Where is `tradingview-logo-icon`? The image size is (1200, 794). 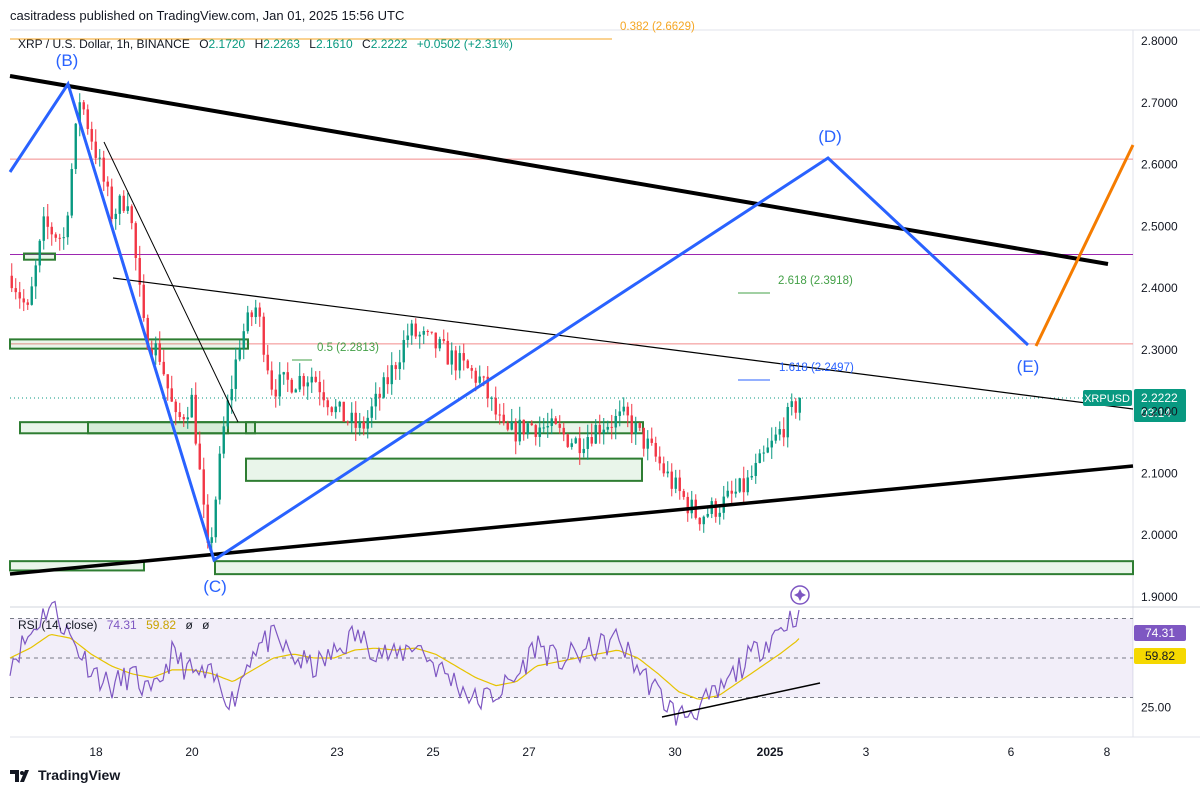 tradingview-logo-icon is located at coordinates (19, 776).